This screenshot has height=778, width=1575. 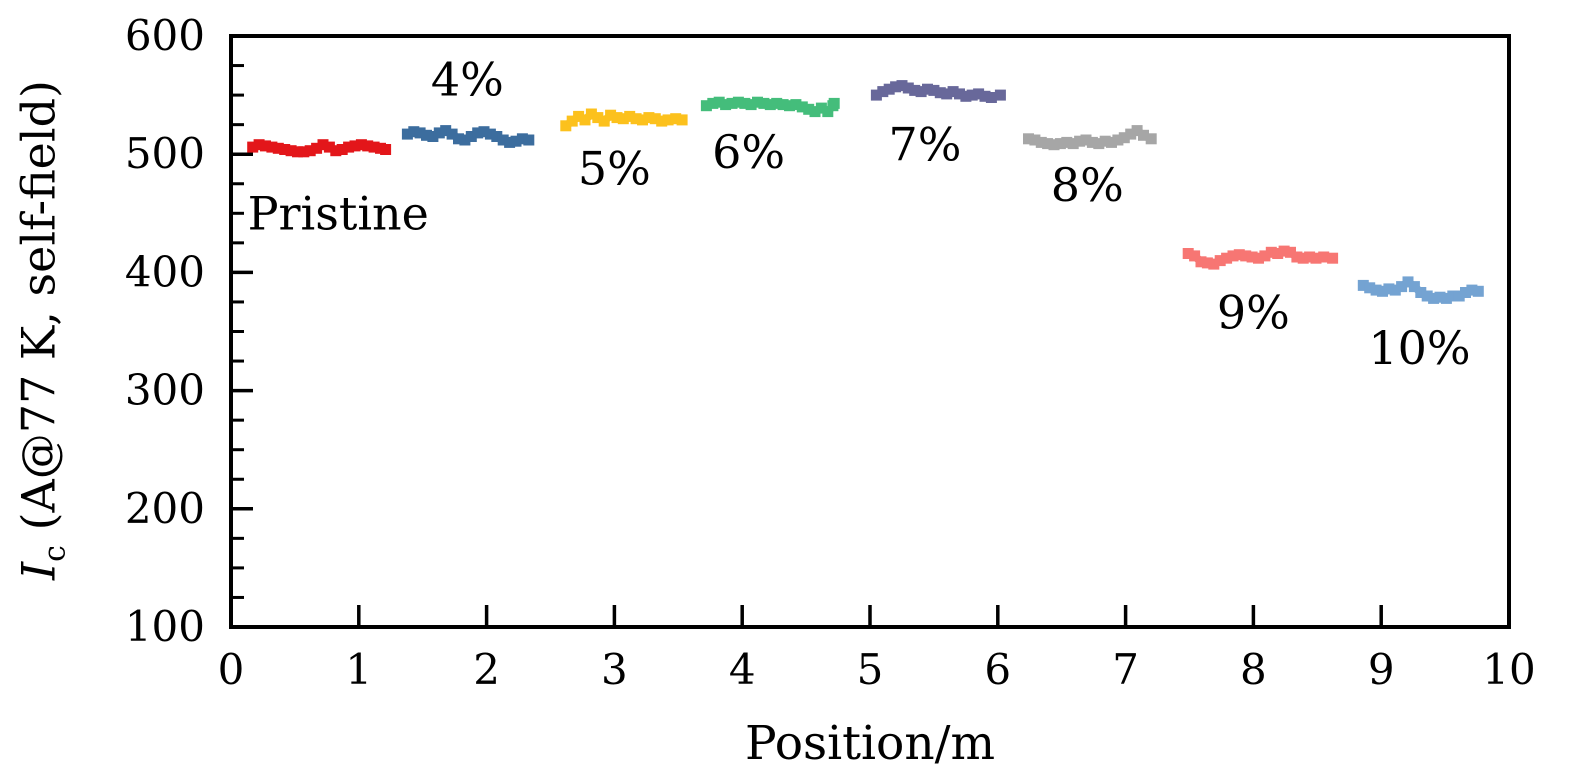 I want to click on x-tick-label: 3, so click(x=614, y=669).